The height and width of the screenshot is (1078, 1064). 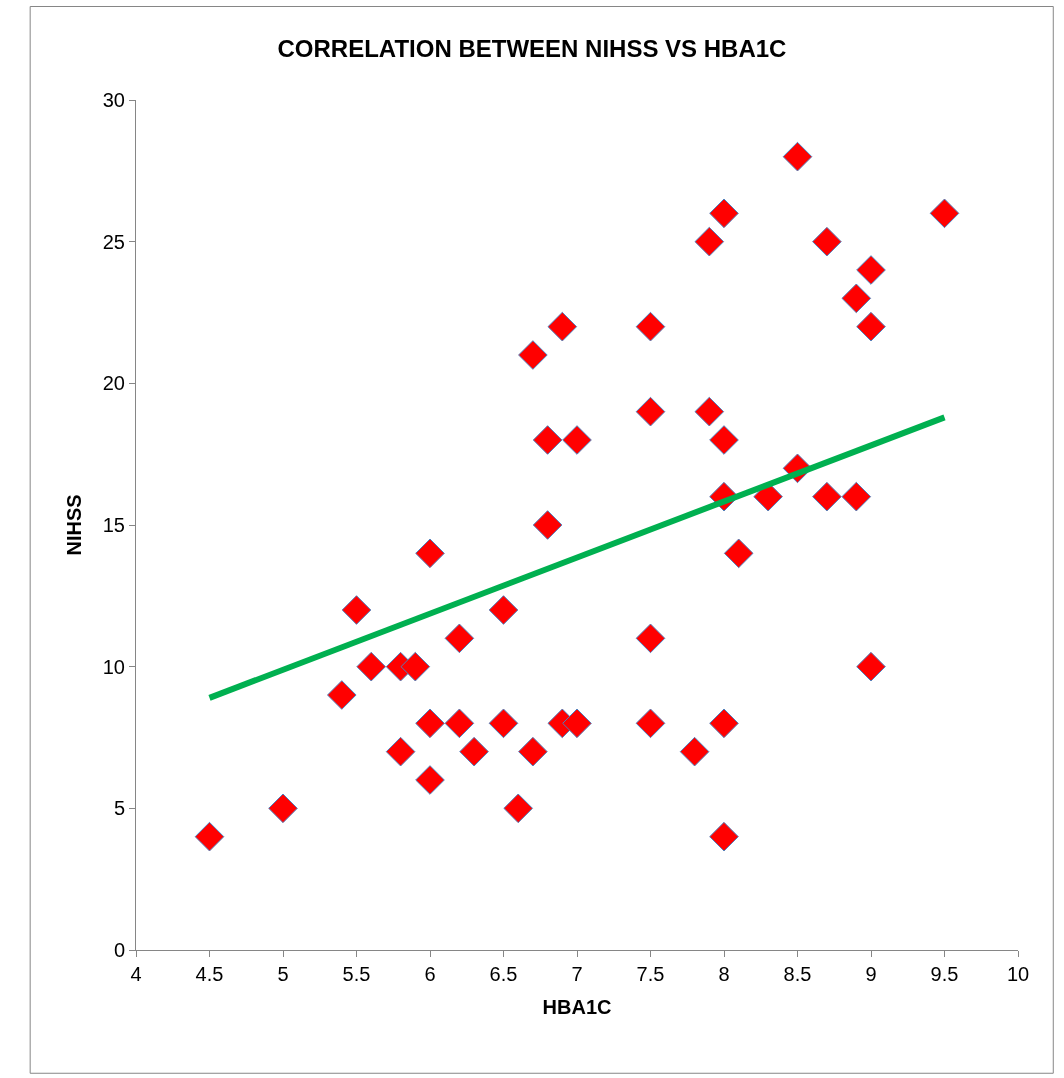 I want to click on x-tick-label: 9, so click(x=871, y=974).